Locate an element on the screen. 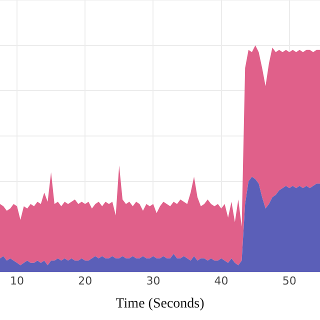 Image resolution: width=320 pixels, height=320 pixels. x-tick-label: 30 is located at coordinates (153, 281).